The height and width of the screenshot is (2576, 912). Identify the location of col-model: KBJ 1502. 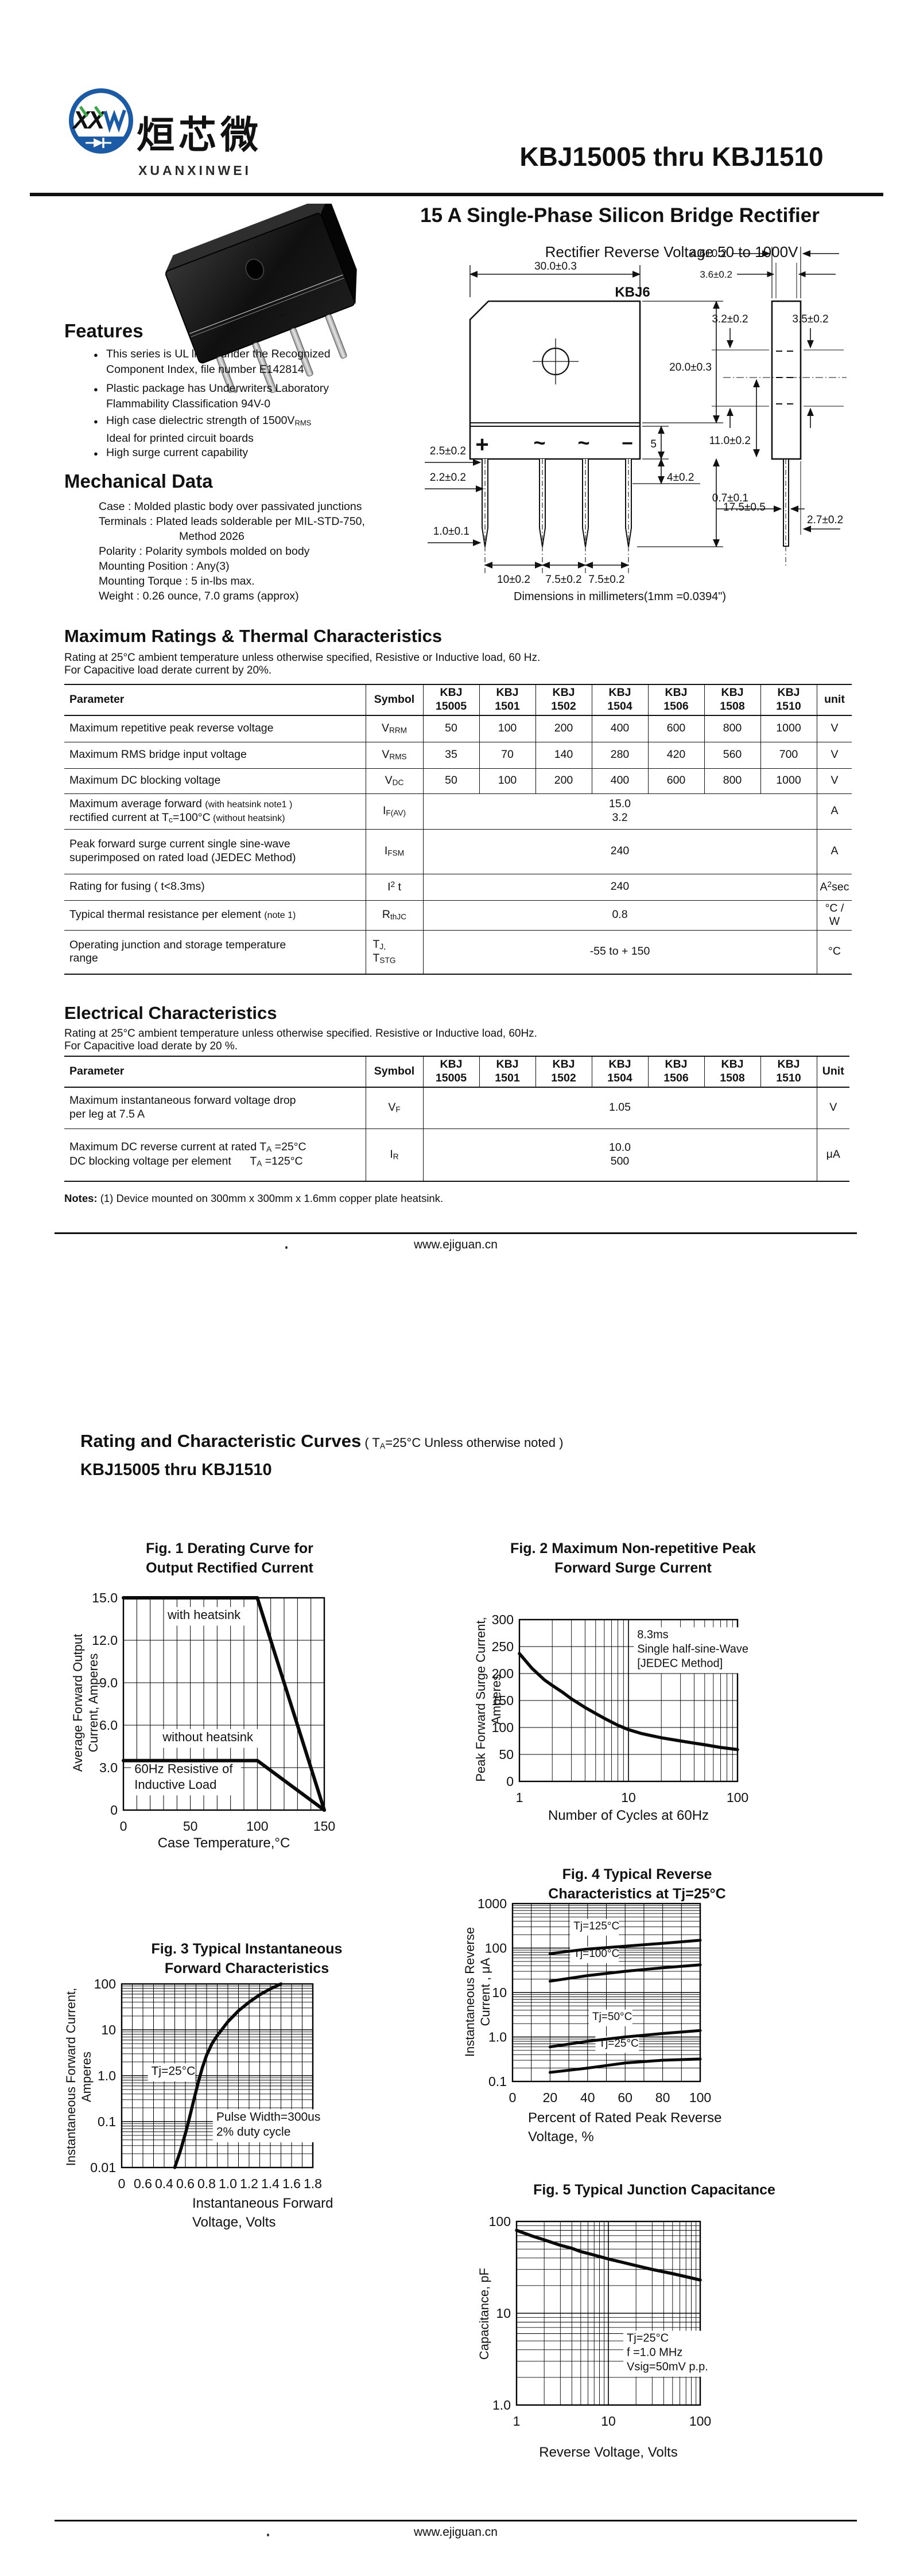
(563, 1072).